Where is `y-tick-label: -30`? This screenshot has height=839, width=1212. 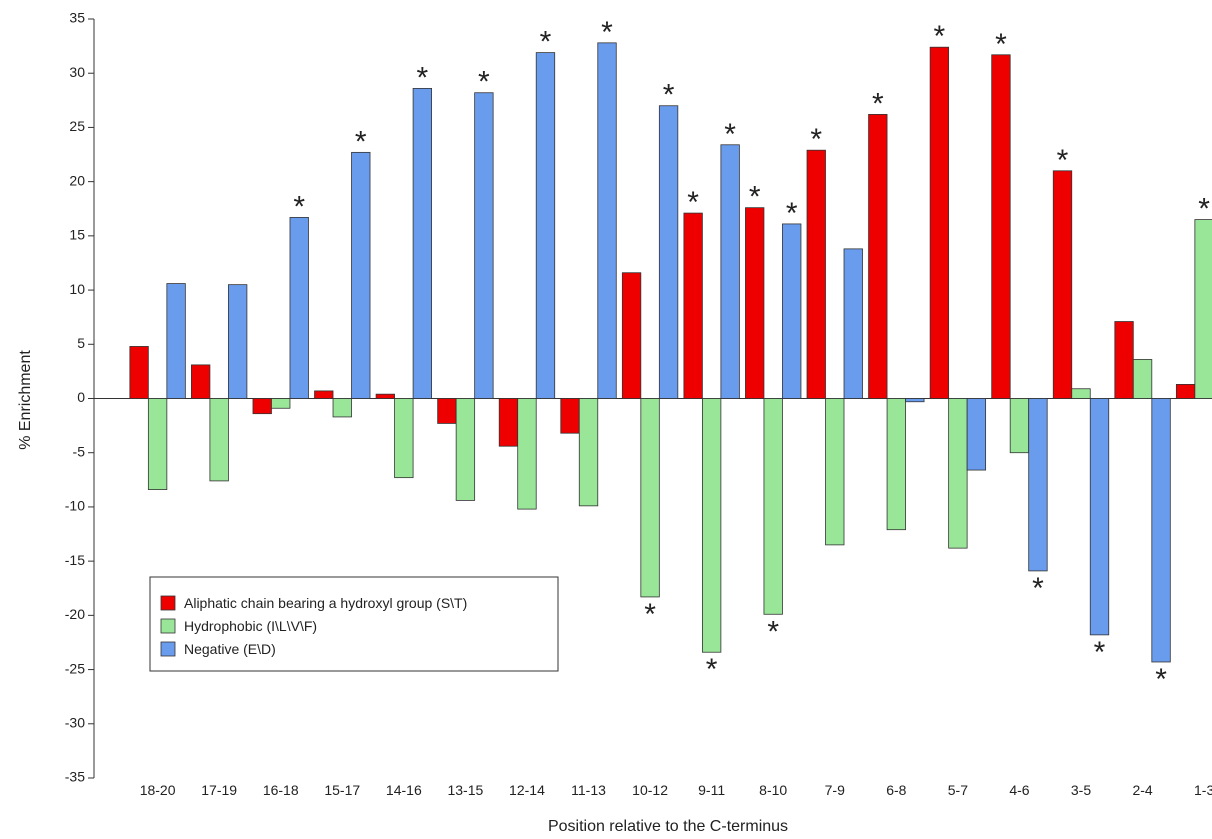
y-tick-label: -30 is located at coordinates (75, 722).